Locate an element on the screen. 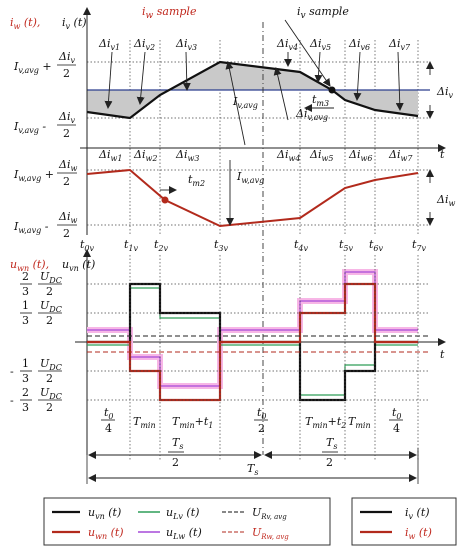 The image size is (467, 550). bottom-time-axis-label: t is located at coordinates (442, 354).